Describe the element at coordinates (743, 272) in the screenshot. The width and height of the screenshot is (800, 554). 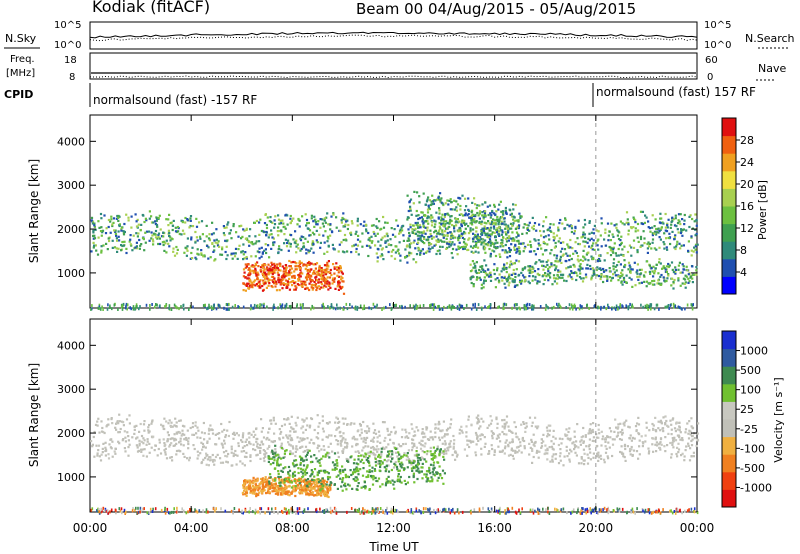
I see `colorbar-tick-label: 4` at that location.